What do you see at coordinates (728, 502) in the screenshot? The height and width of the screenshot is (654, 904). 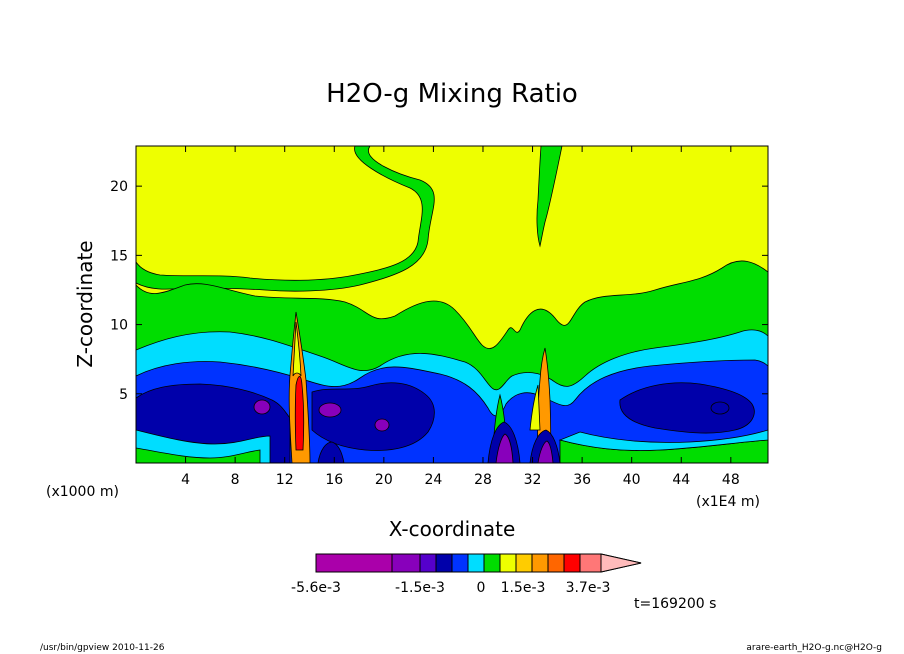 I see `x-unit-right: (x1E4 m)` at bounding box center [728, 502].